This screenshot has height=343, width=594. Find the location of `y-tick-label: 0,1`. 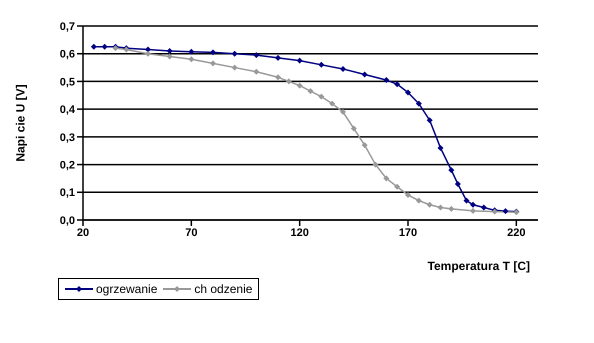

y-tick-label: 0,1 is located at coordinates (67, 193).